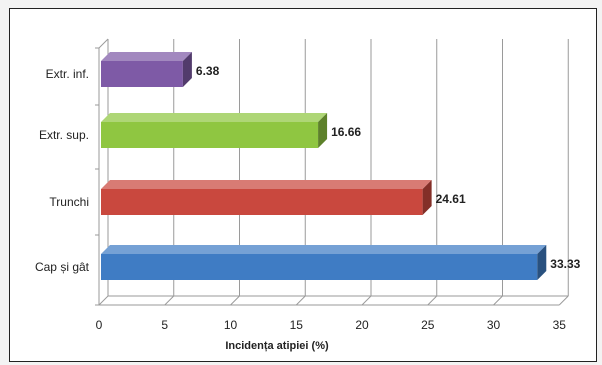 The height and width of the screenshot is (365, 602). I want to click on data-label: 24.61, so click(451, 199).